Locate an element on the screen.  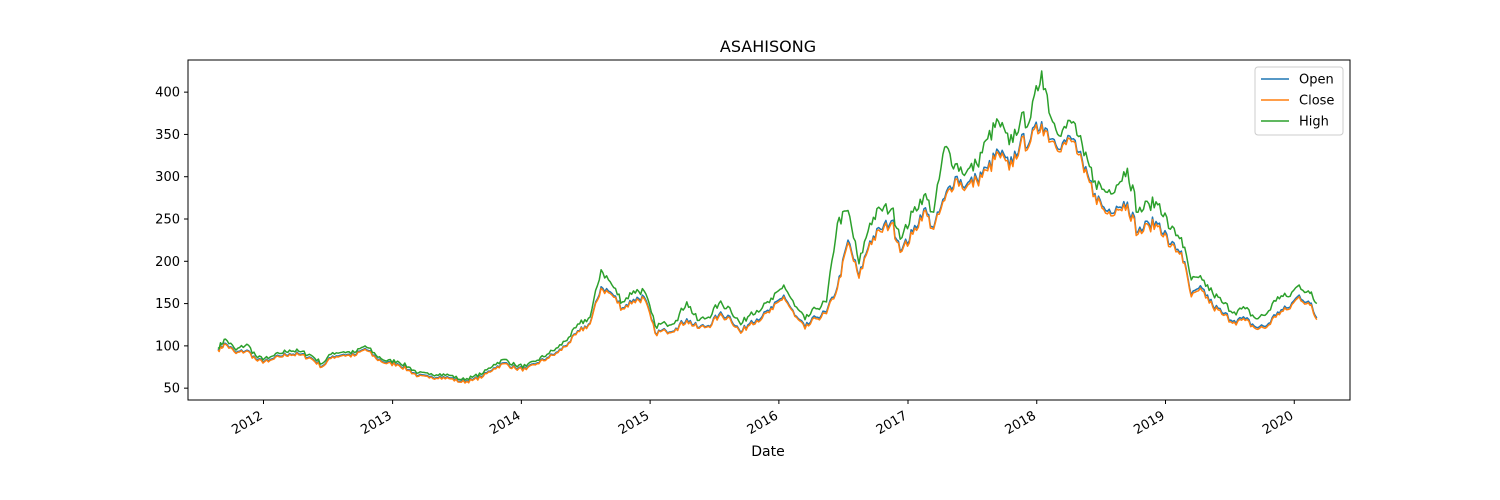
legend-box is located at coordinates (1299, 101).